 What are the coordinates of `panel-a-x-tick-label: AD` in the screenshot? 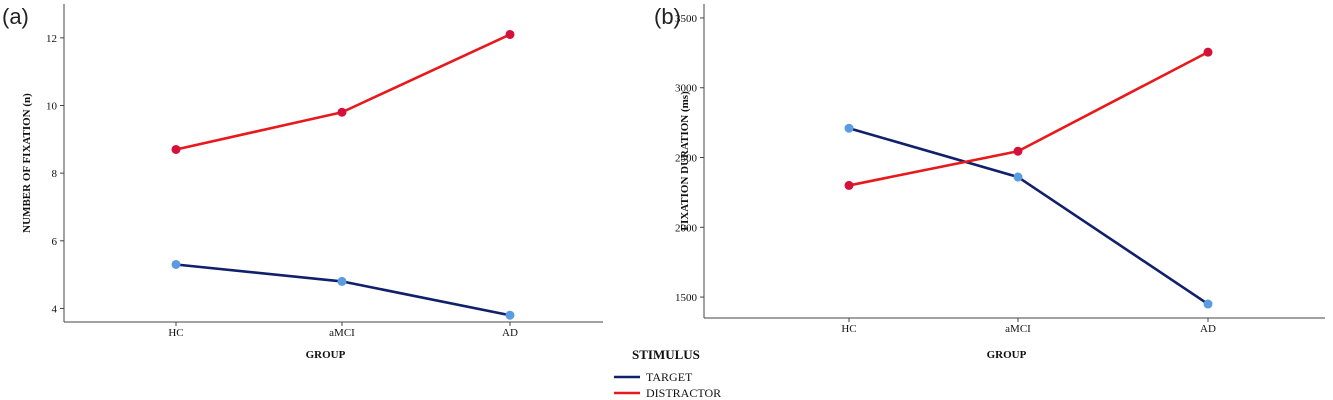 It's located at (510, 333).